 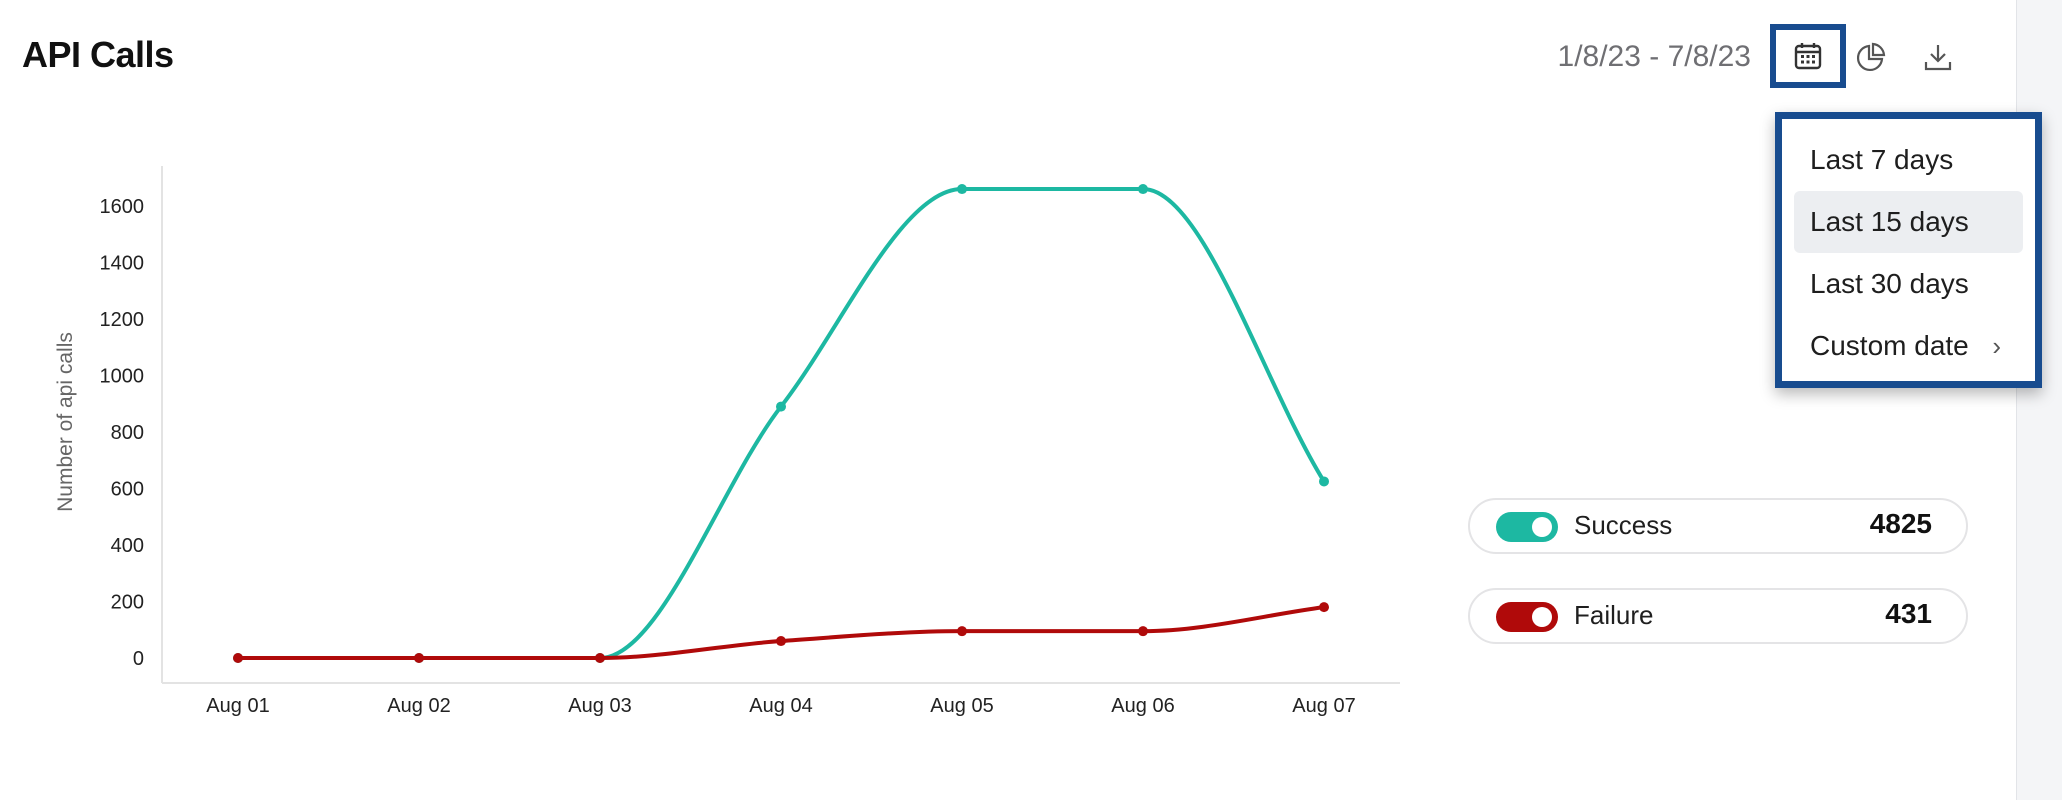 I want to click on x-tick-label: Aug 07, so click(x=1323, y=706).